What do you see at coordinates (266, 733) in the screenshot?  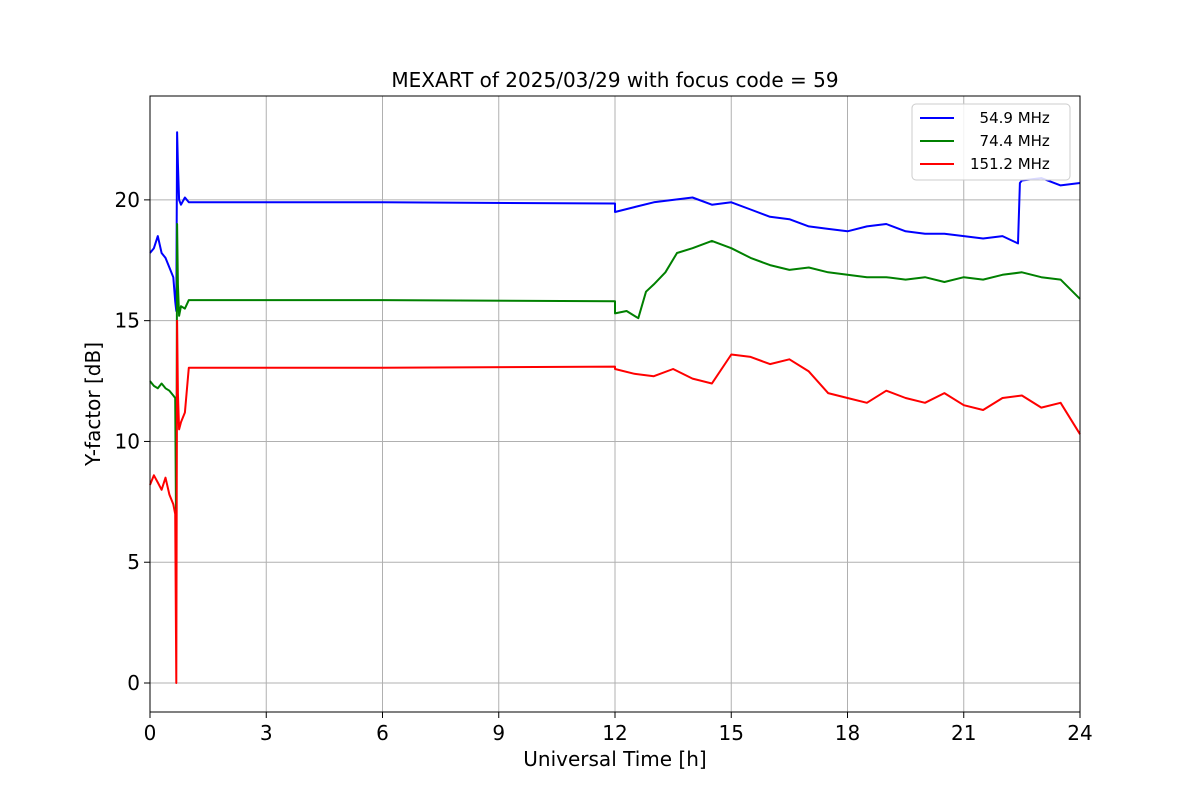 I see `x-tick-label: 3` at bounding box center [266, 733].